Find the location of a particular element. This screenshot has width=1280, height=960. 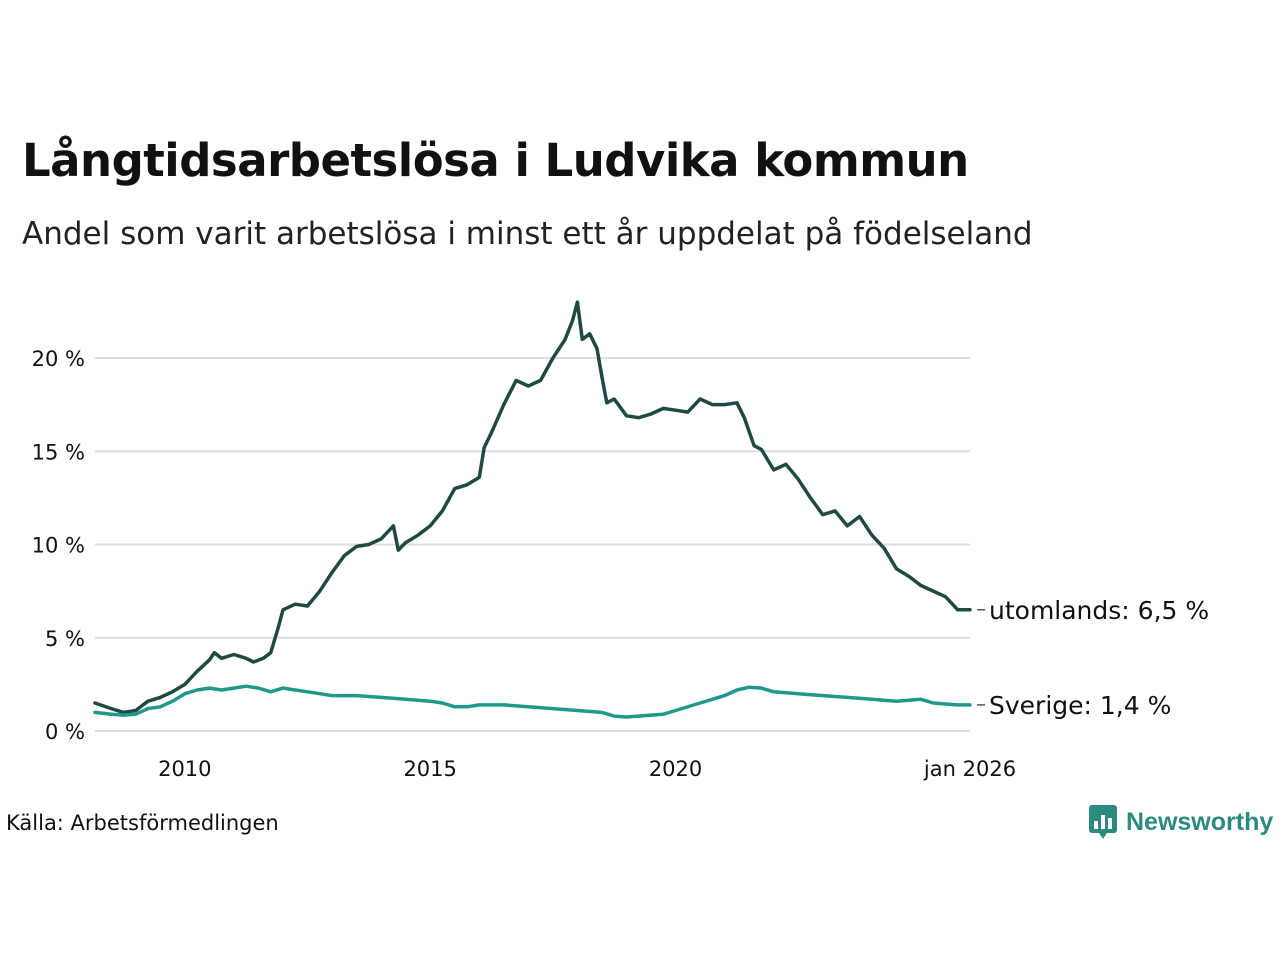

end-label-sverige: Sverige: 1,4 % is located at coordinates (1080, 705).